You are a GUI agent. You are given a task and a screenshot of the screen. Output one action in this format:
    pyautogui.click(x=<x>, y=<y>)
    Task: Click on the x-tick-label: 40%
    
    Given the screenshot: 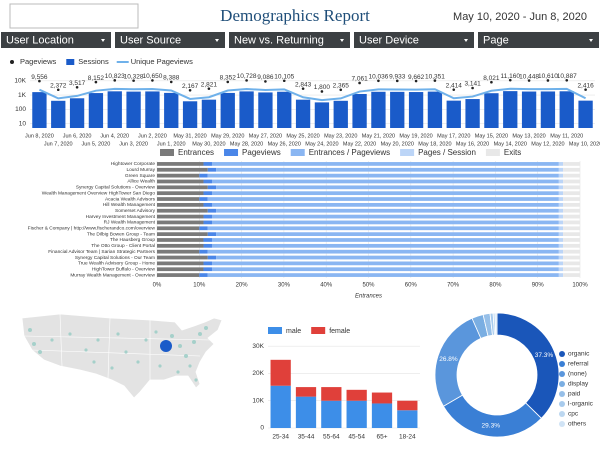 What is the action you would take?
    pyautogui.click(x=326, y=286)
    